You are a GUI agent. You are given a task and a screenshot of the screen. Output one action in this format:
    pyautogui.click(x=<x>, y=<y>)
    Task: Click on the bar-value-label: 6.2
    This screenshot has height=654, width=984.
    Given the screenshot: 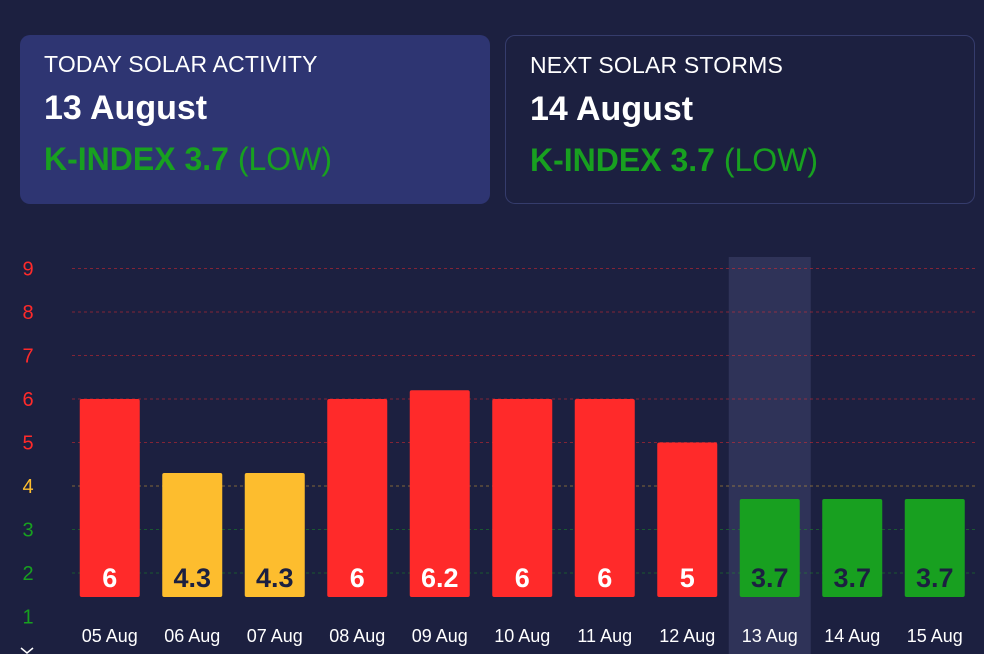 What is the action you would take?
    pyautogui.click(x=440, y=578)
    